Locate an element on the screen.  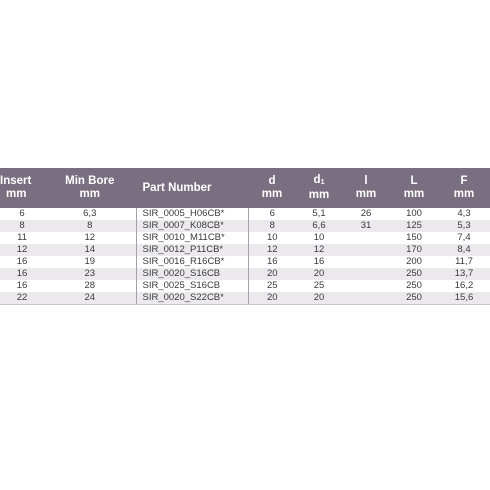
cell-l-large: 125 is located at coordinates (414, 225).